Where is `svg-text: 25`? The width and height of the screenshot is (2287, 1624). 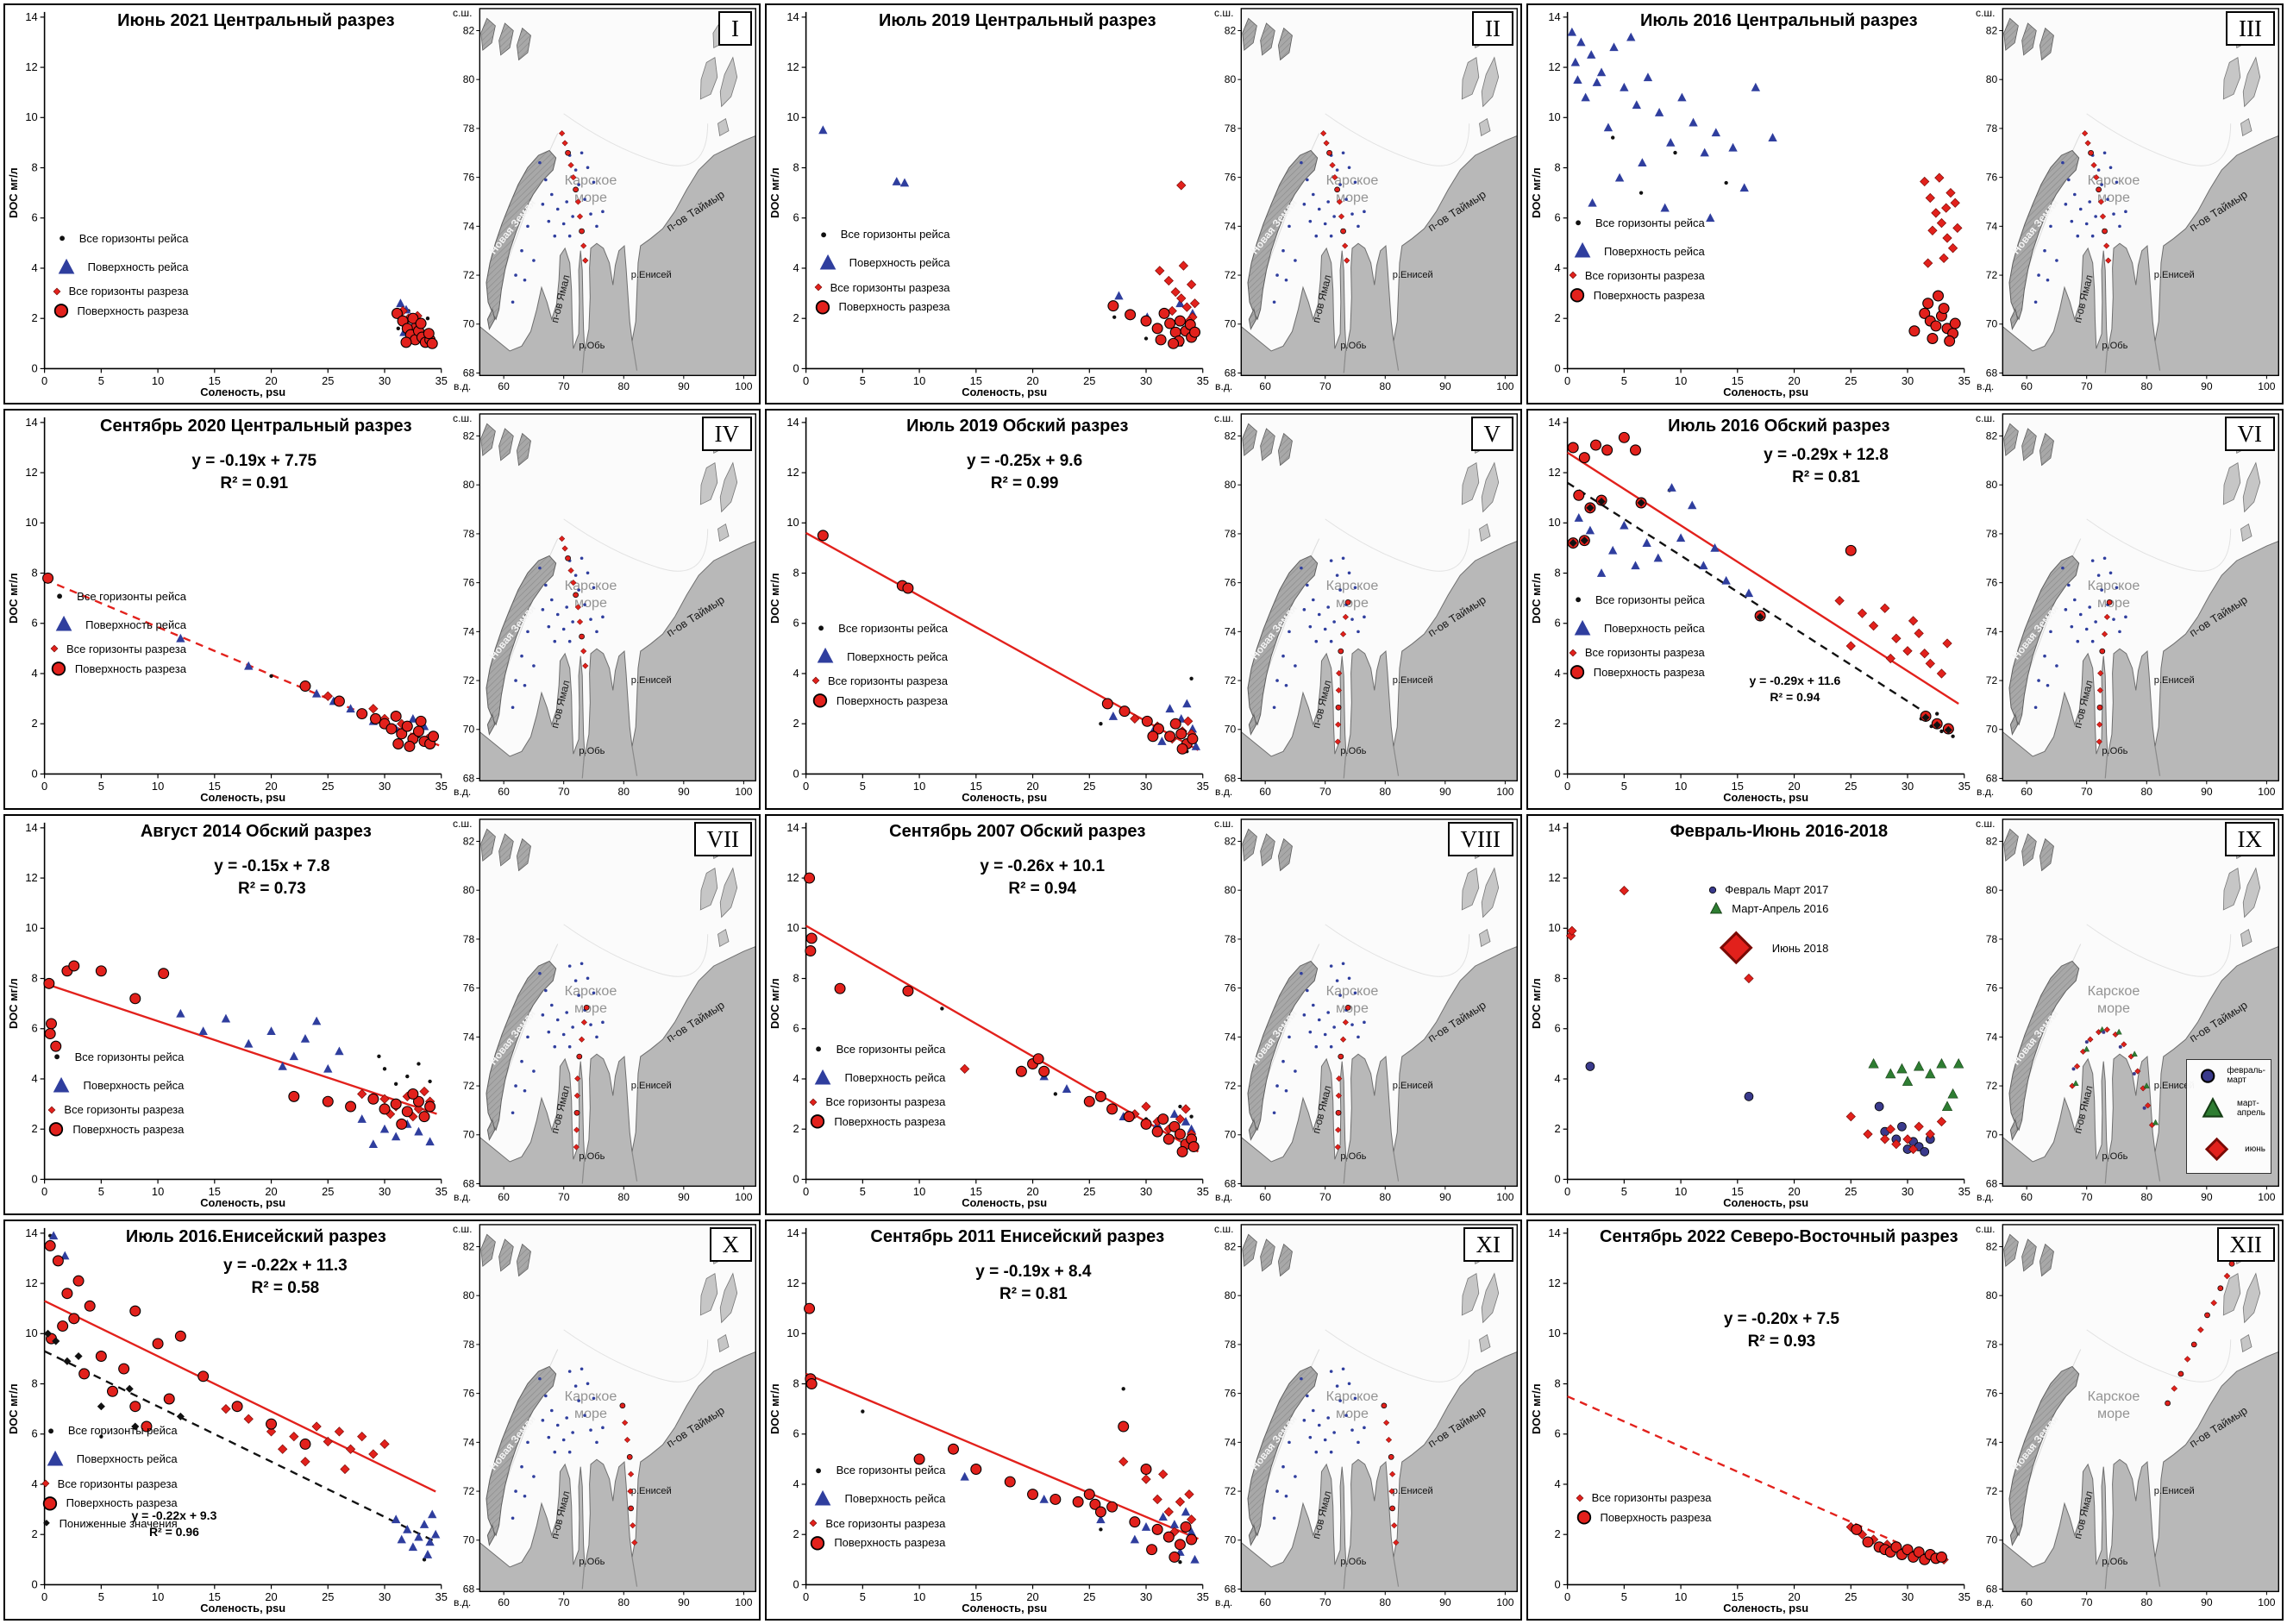
svg-text: 25 is located at coordinates (1851, 786).